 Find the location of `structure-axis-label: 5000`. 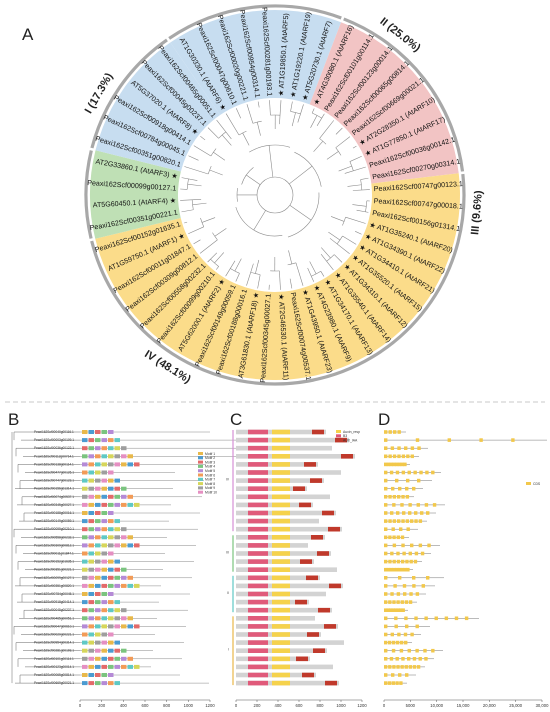

structure-axis-label: 5000 is located at coordinates (411, 705).